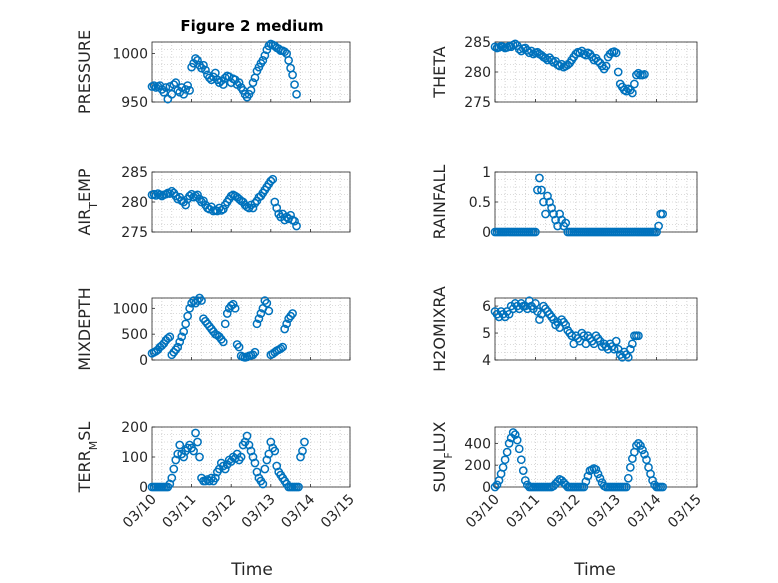  Describe the element at coordinates (564, 203) in the screenshot. I see `panel-rainfall: 0 0.5 1 RAINFALL` at that location.